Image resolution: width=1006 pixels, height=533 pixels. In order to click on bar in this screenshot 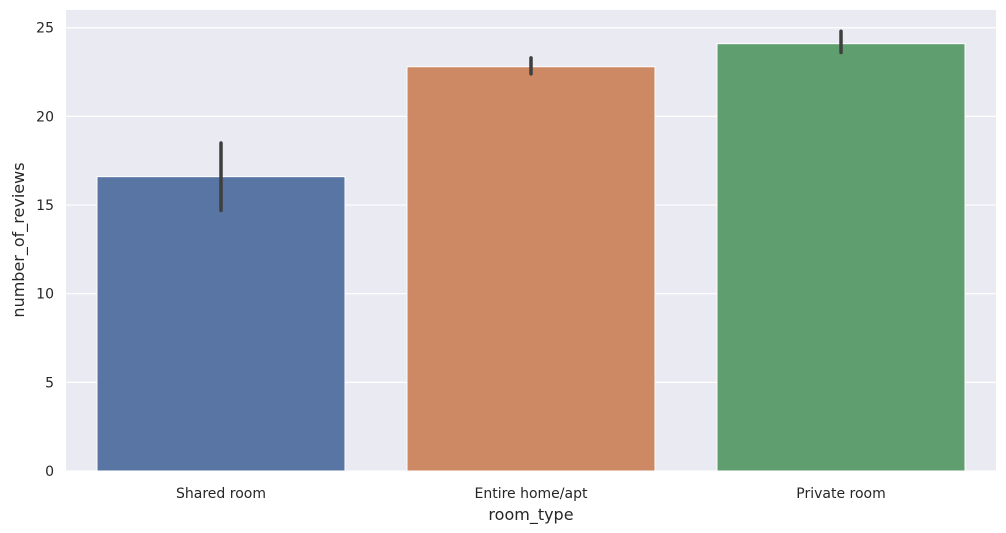, I will do `click(221, 324)`.